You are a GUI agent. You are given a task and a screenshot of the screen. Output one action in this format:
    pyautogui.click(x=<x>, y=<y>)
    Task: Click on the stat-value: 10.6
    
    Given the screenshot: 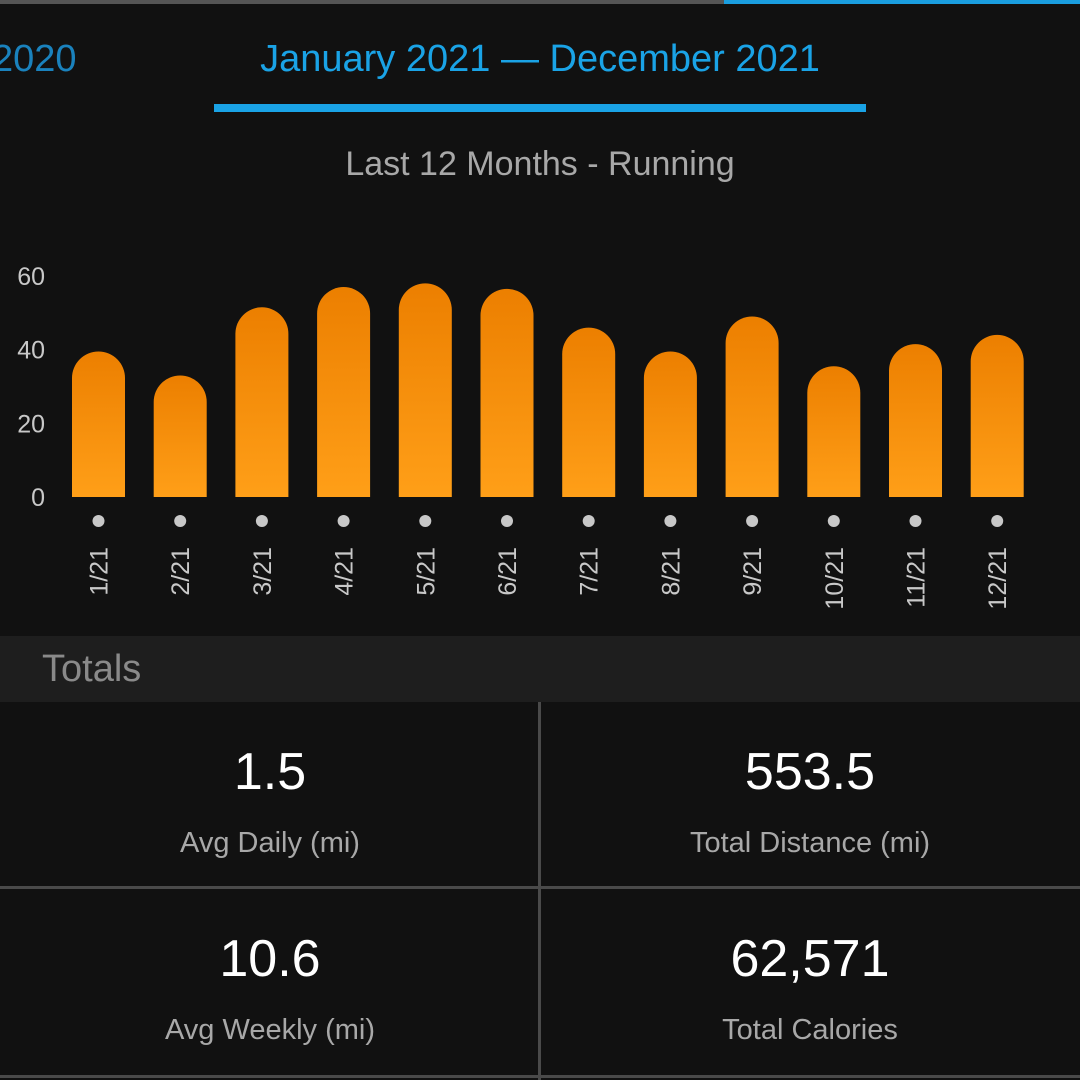 What is the action you would take?
    pyautogui.click(x=270, y=959)
    